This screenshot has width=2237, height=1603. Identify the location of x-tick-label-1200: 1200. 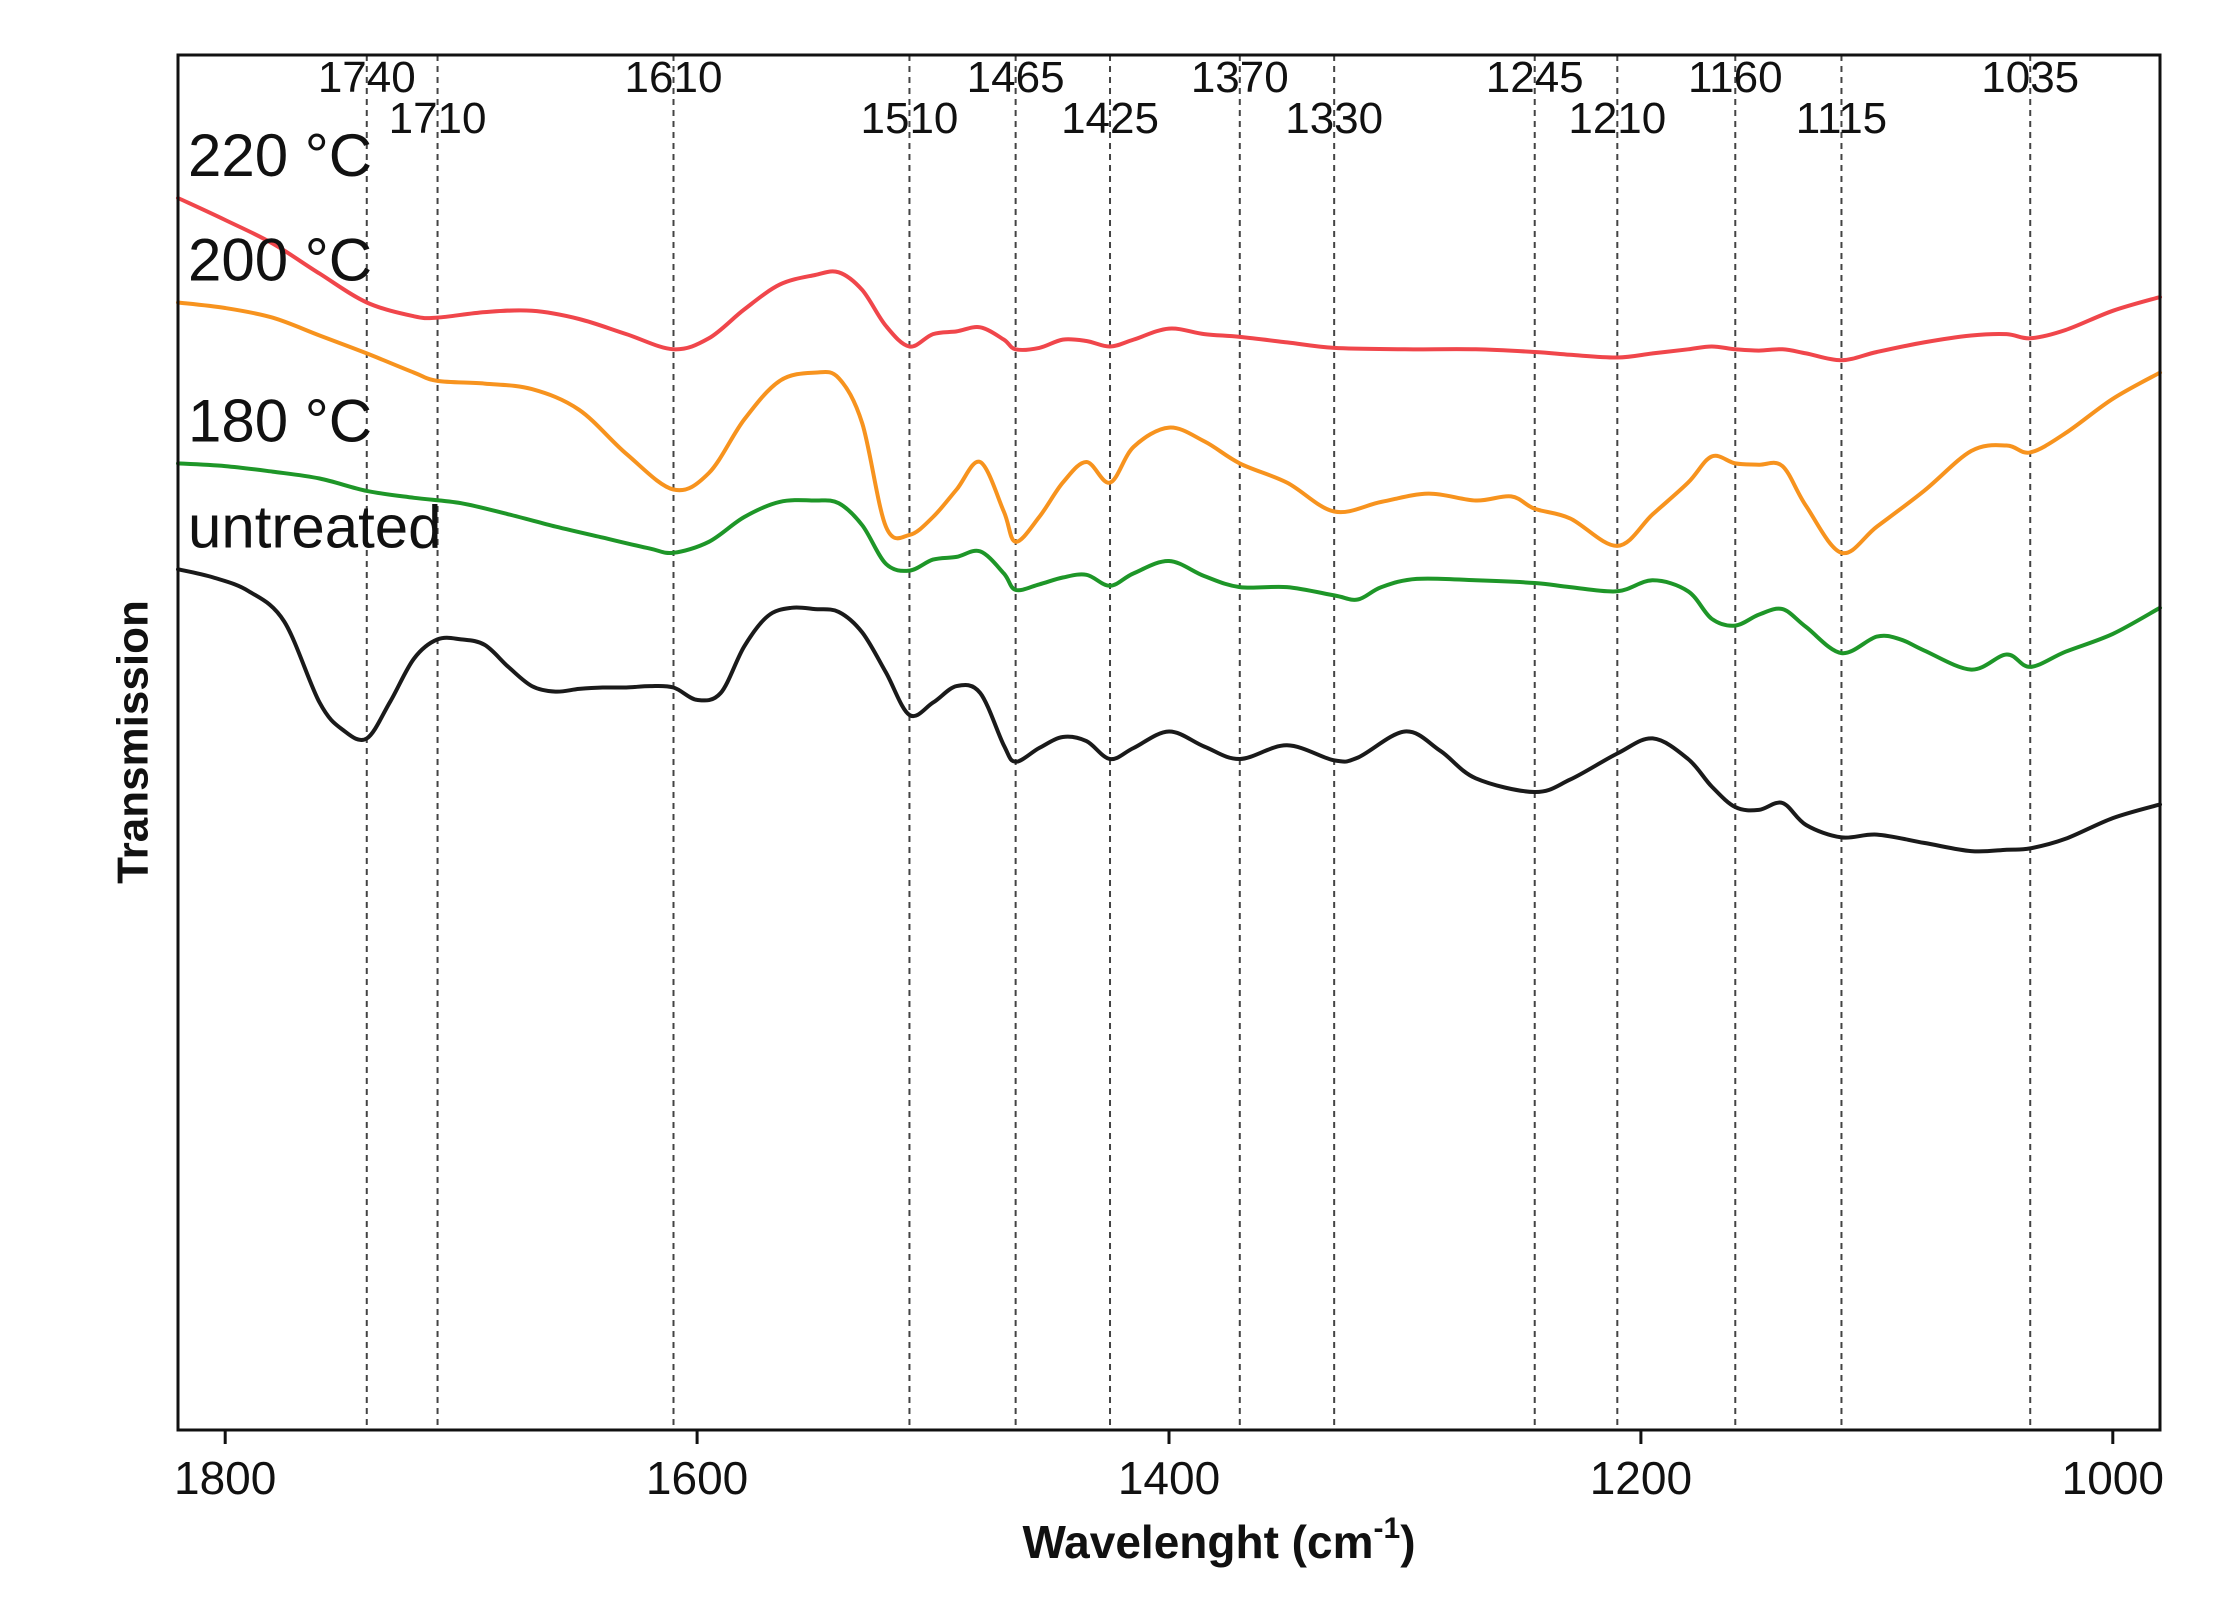
(1641, 1478).